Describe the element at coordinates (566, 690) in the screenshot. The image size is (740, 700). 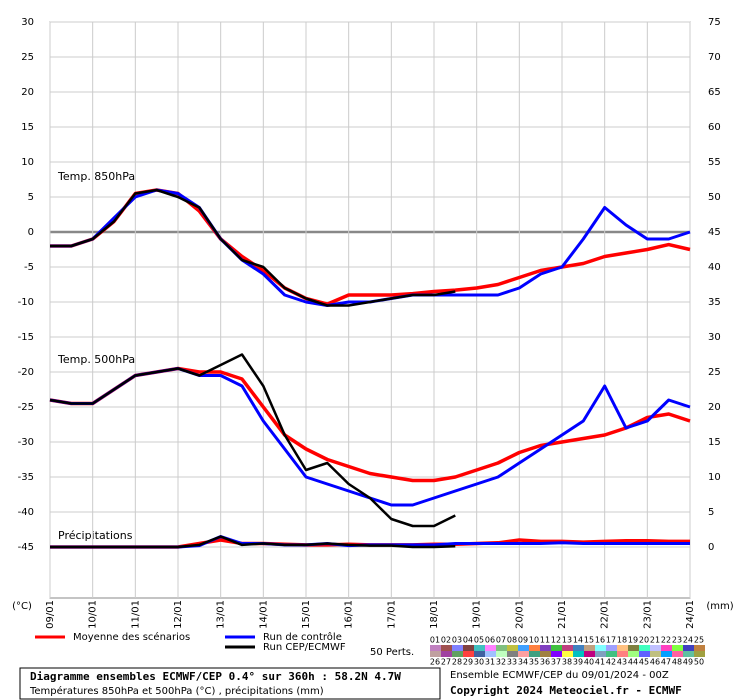
I see `copyright: Copyright 2024 Meteociel.fr - ECMWF` at that location.